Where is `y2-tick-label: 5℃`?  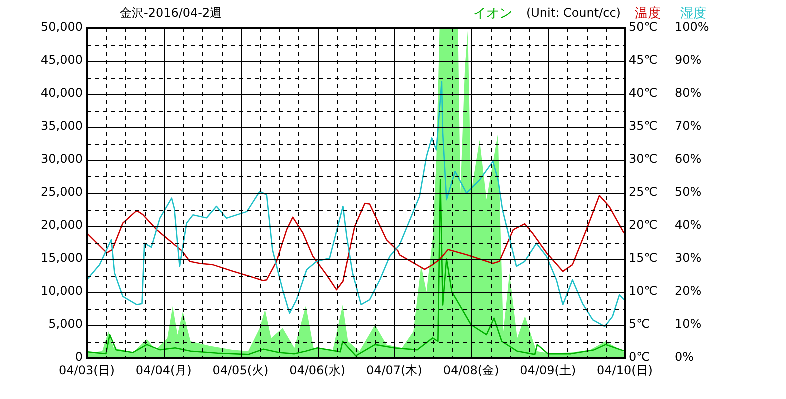
y2-tick-label: 5℃ is located at coordinates (639, 324).